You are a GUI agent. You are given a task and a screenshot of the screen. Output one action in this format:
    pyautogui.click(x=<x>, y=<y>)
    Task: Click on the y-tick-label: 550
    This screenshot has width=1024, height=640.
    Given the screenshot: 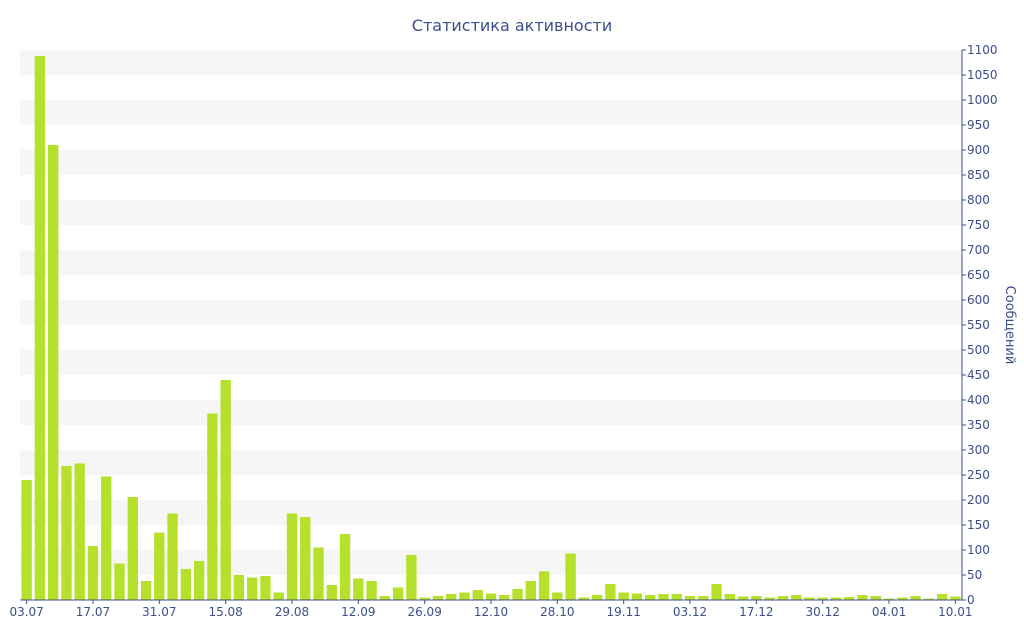 What is the action you would take?
    pyautogui.click(x=978, y=325)
    